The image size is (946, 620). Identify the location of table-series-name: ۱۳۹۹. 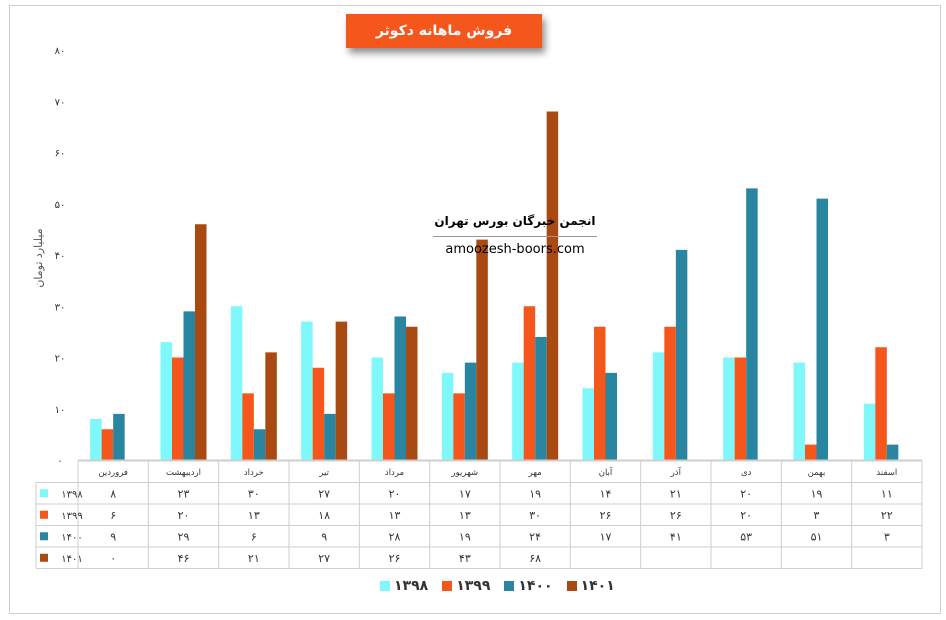
(71, 516).